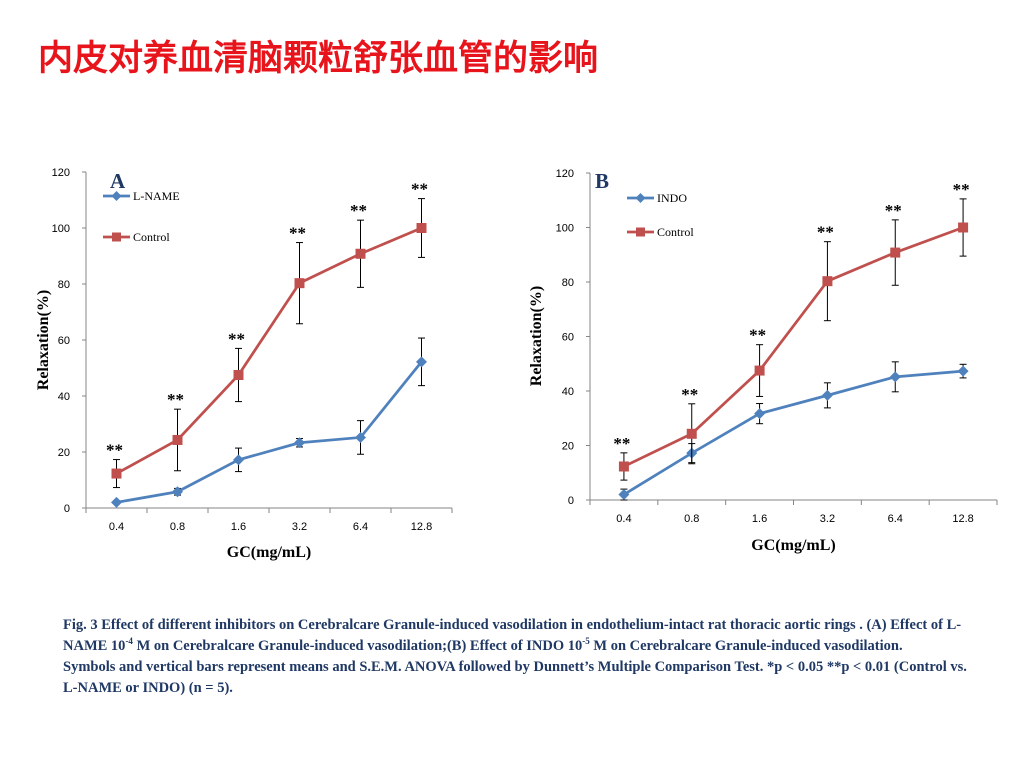 The width and height of the screenshot is (1024, 768). I want to click on series-l-name: L-NAME, so click(265, 348).